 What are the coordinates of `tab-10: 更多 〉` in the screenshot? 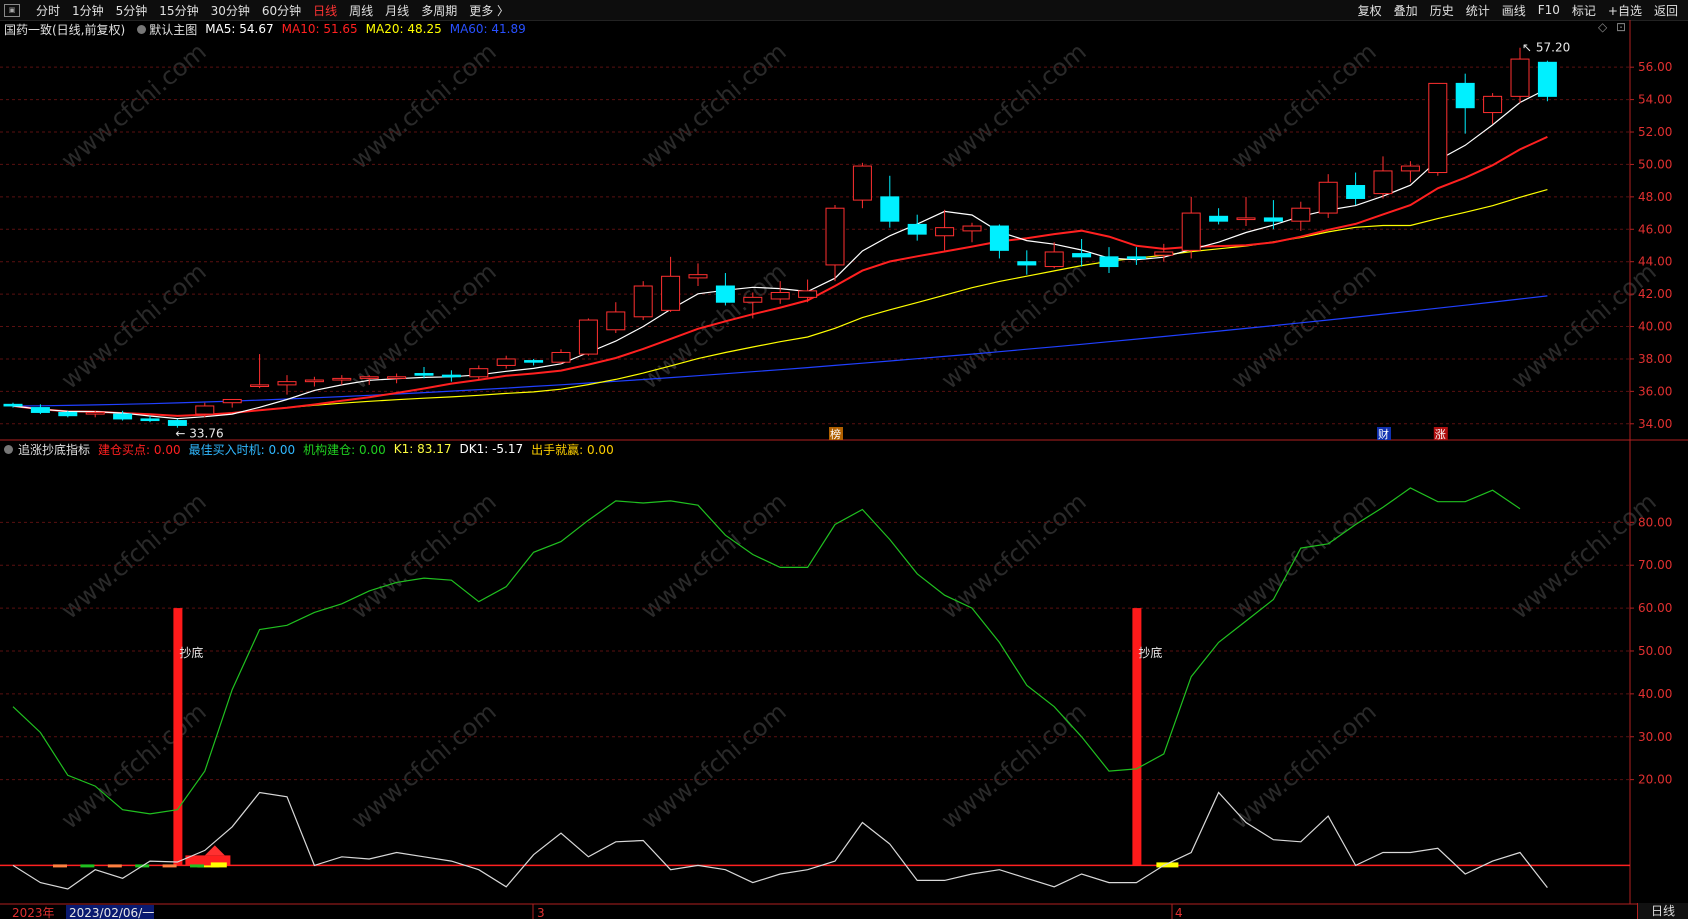 It's located at (489, 10).